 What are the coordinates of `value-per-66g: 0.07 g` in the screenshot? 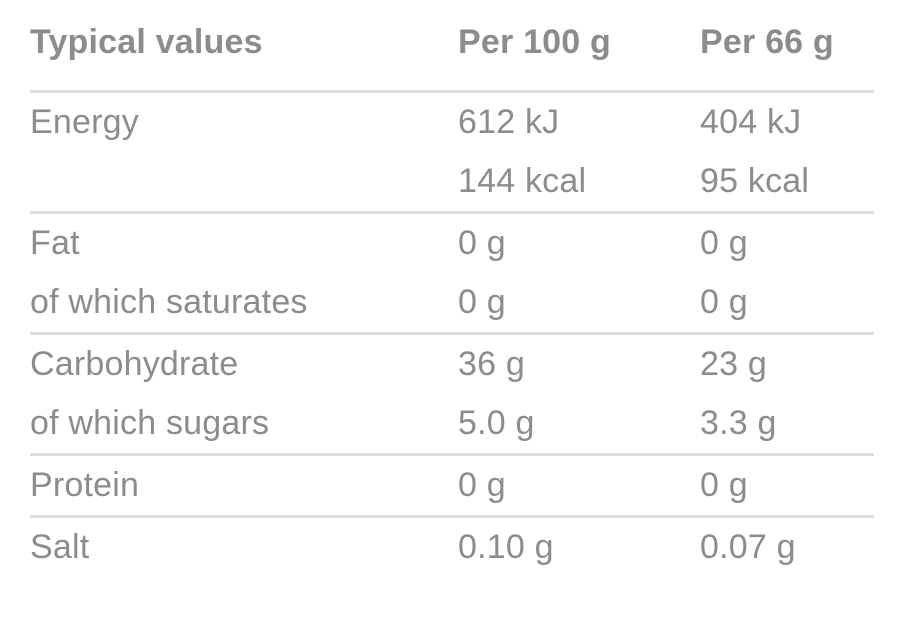 It's located at (748, 547).